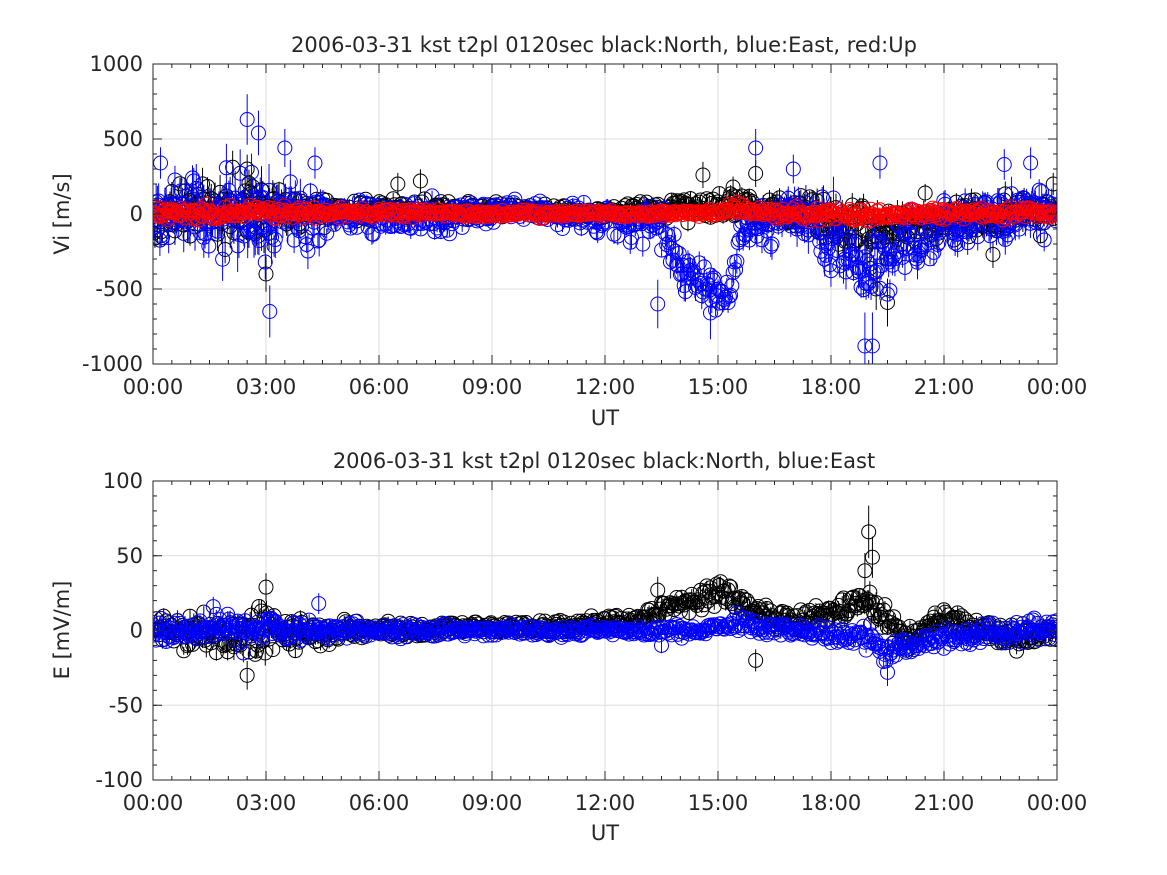 The image size is (1167, 875). I want to click on velocity-y-tick-label: -500, so click(119, 289).